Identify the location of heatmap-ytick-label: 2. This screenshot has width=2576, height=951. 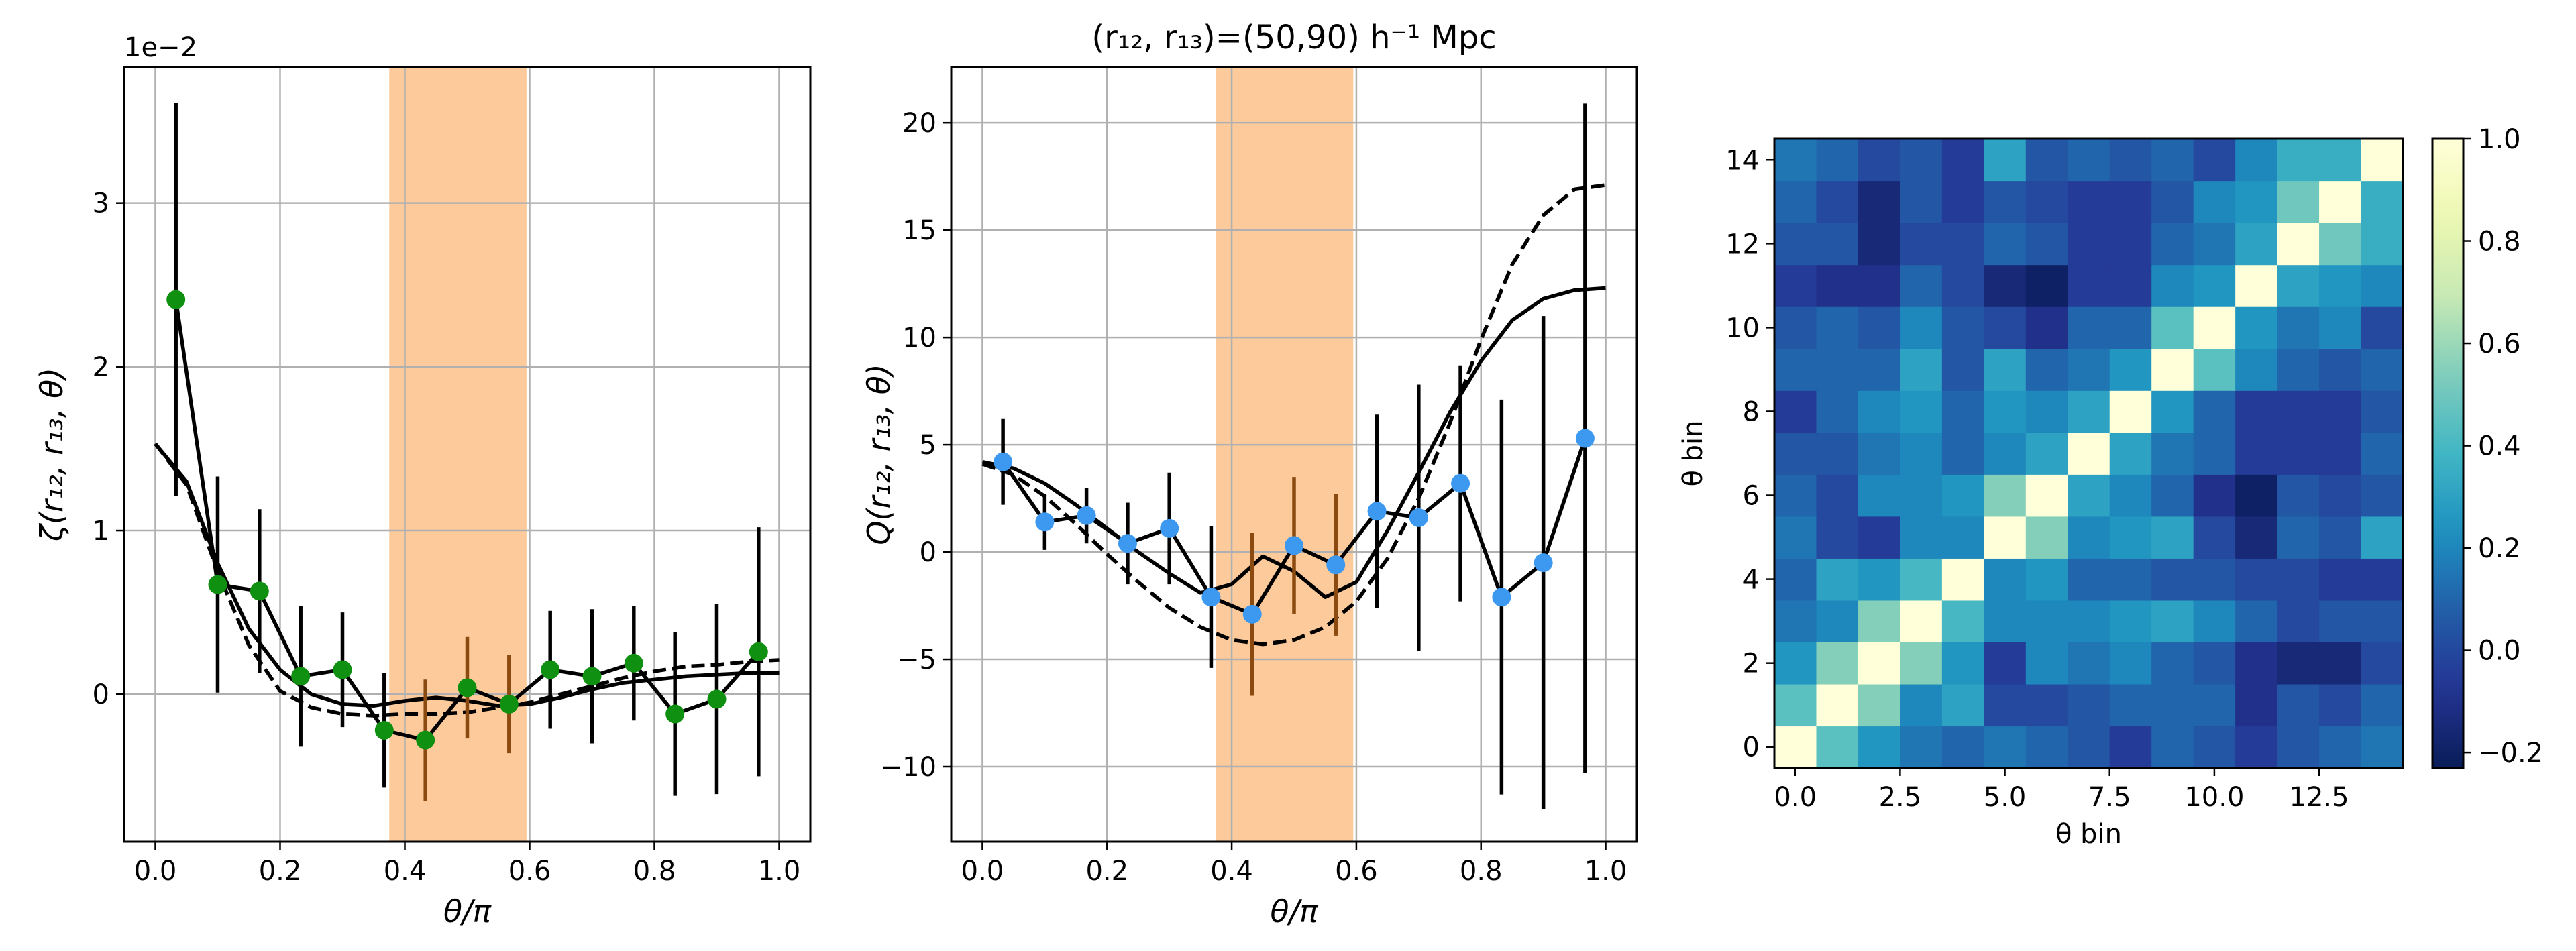
(1751, 664).